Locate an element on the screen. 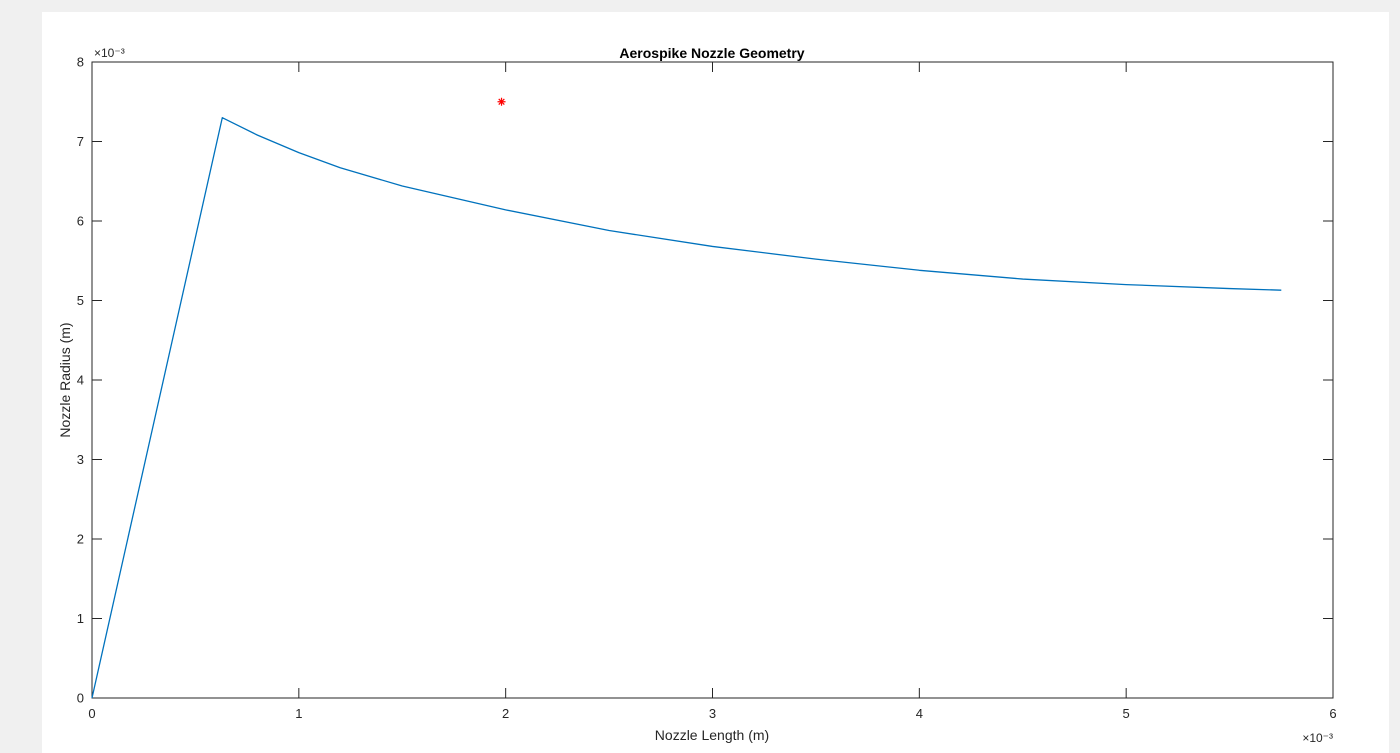 The height and width of the screenshot is (753, 1400). chart-title: Aerospike Nozzle Geometry is located at coordinates (711, 53).